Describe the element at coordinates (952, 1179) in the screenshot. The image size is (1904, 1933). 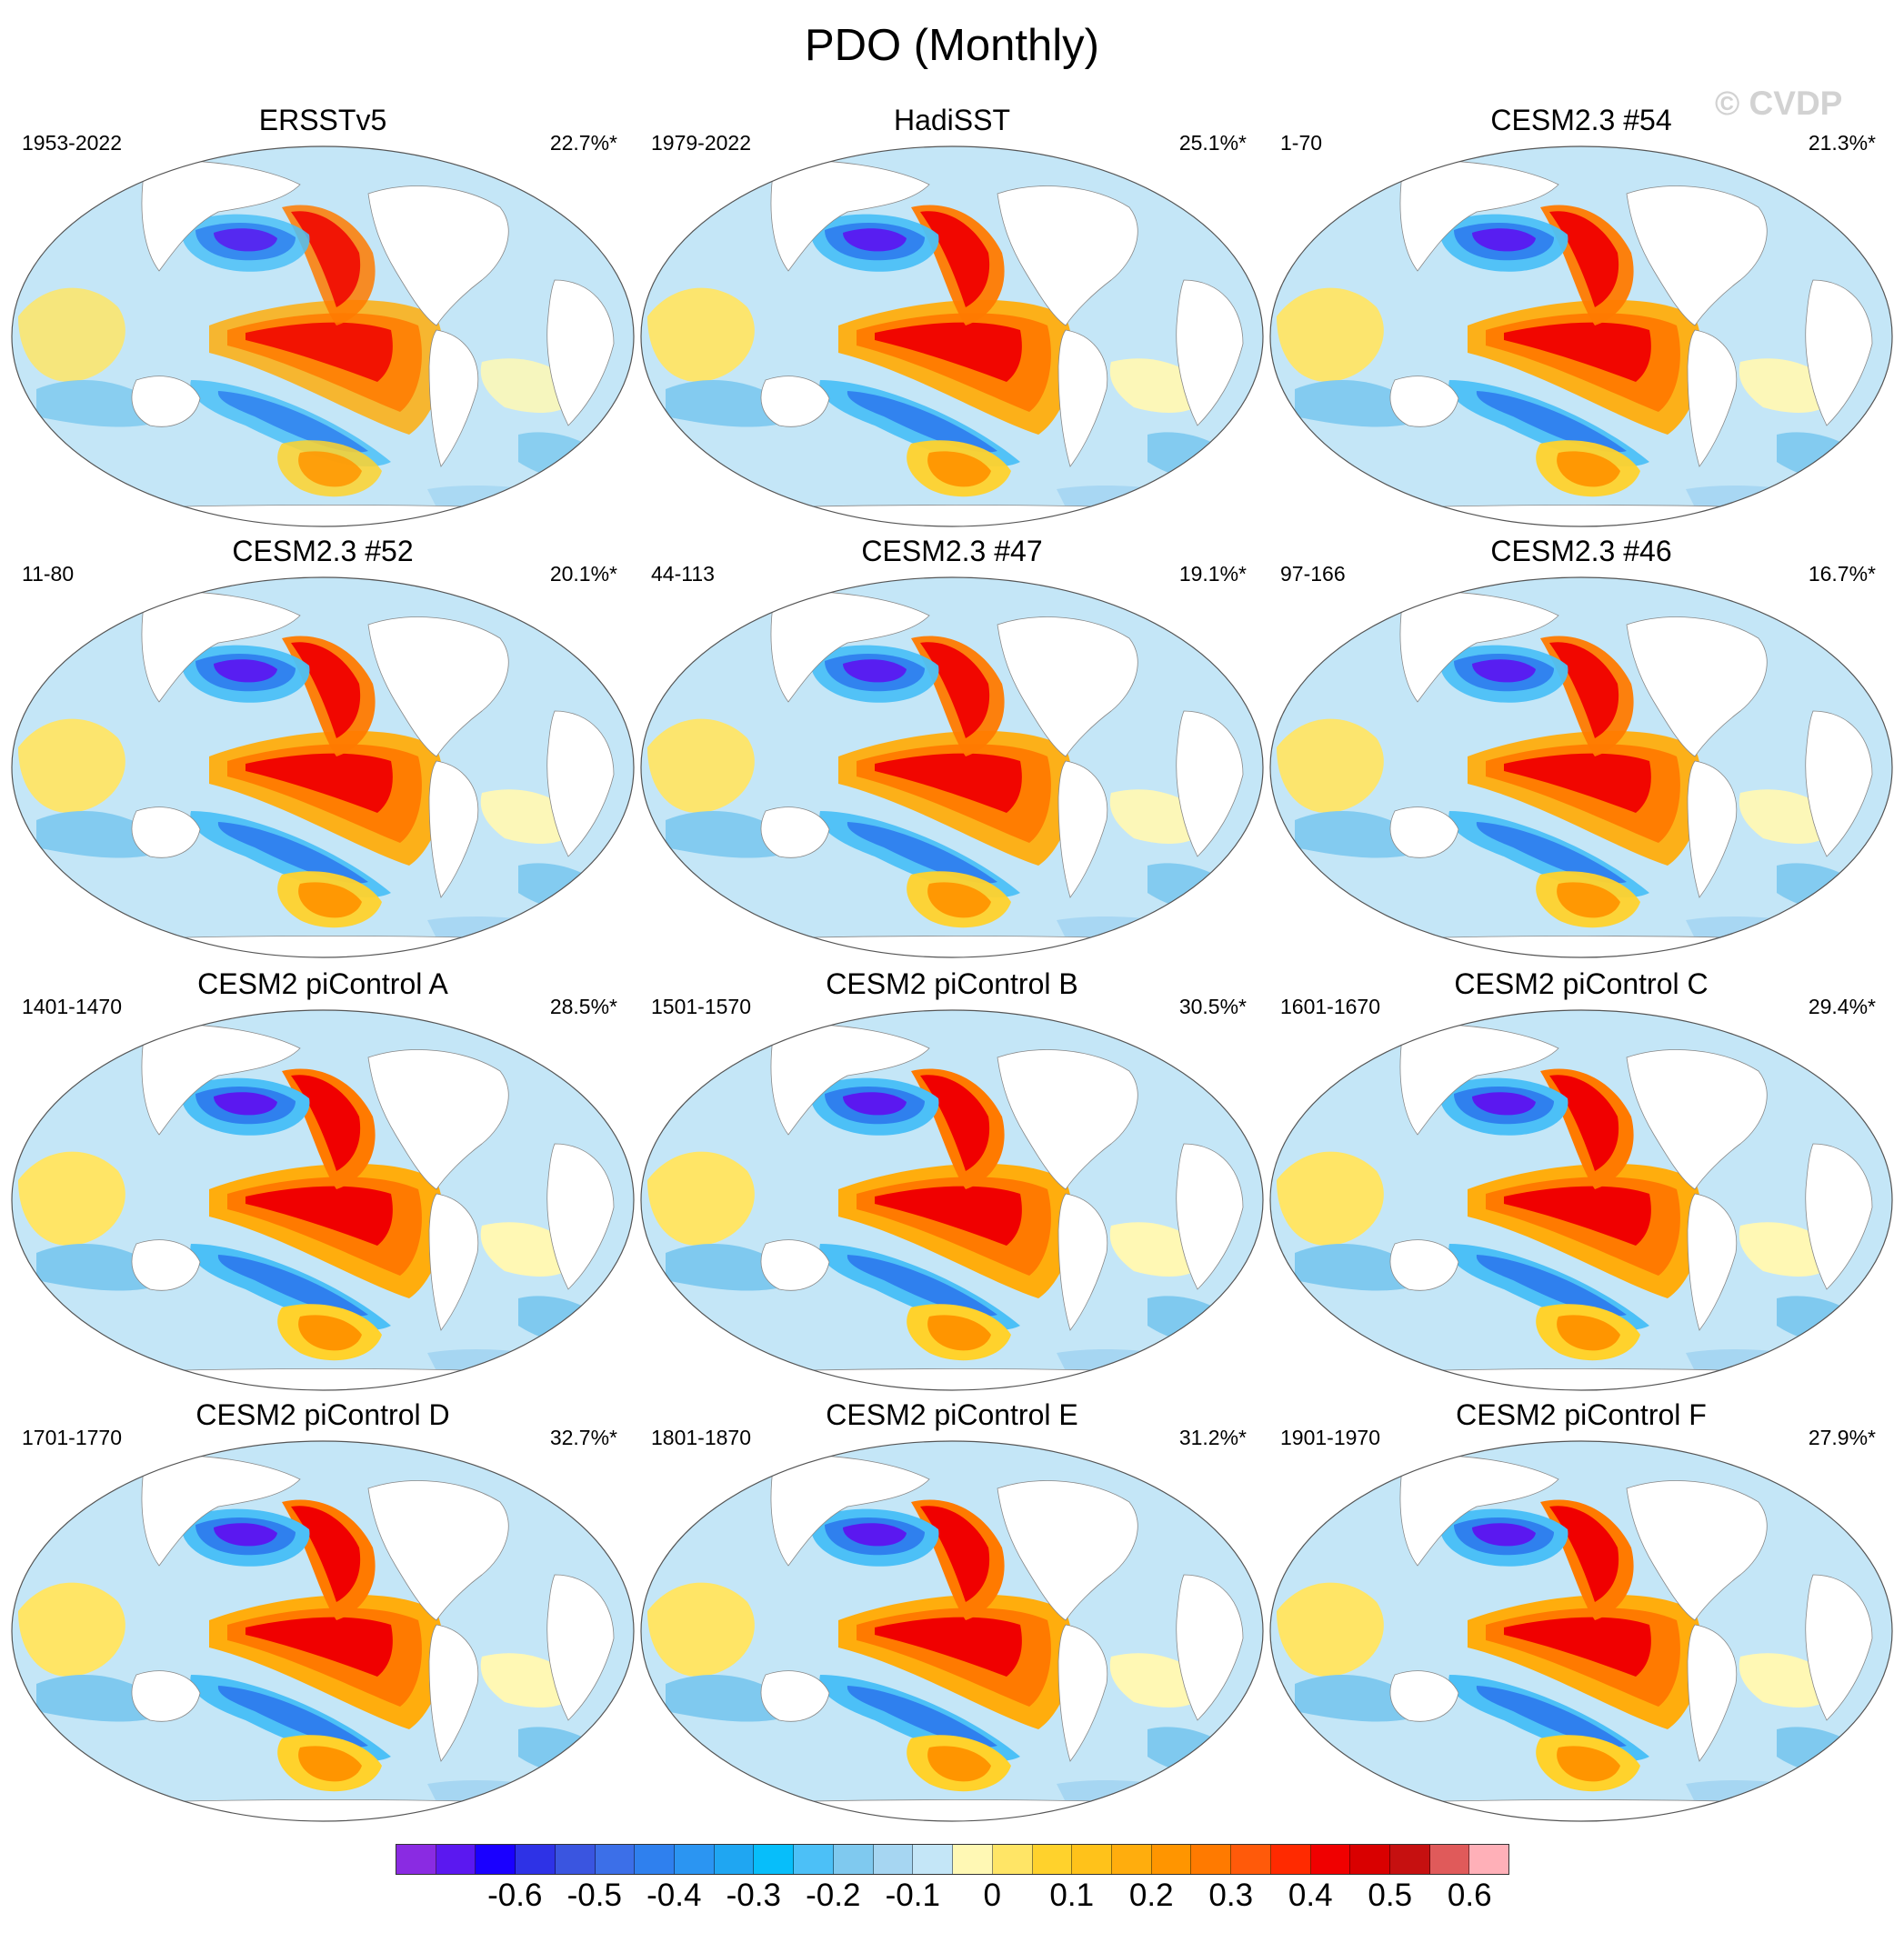
I see `map-panel: CESM2 piControl B 1501-1570 30.5%*` at that location.